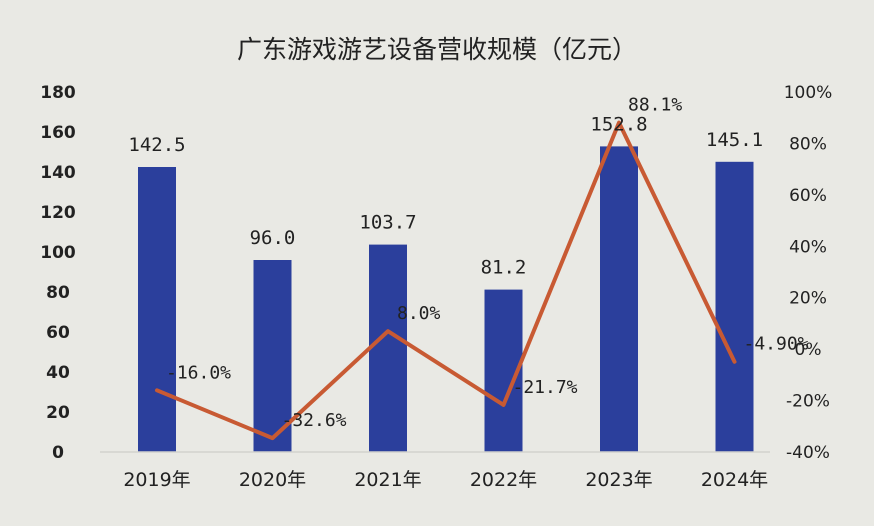 Image resolution: width=874 pixels, height=526 pixels. I want to click on bar-value-label: 152.8, so click(618, 124).